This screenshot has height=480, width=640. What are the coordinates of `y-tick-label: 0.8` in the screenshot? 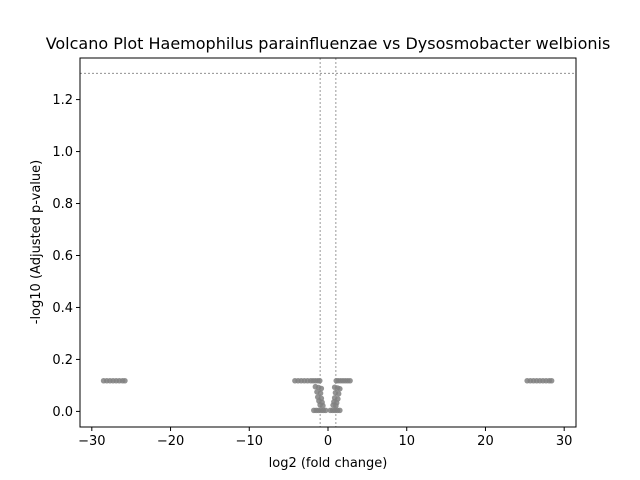 It's located at (62, 204).